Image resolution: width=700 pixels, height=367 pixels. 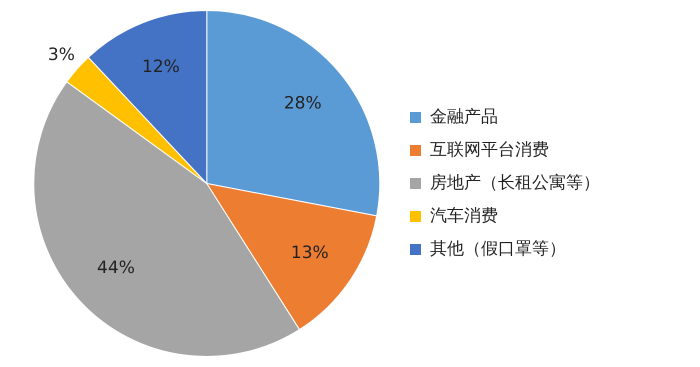 What do you see at coordinates (303, 104) in the screenshot?
I see `data-label: 28%` at bounding box center [303, 104].